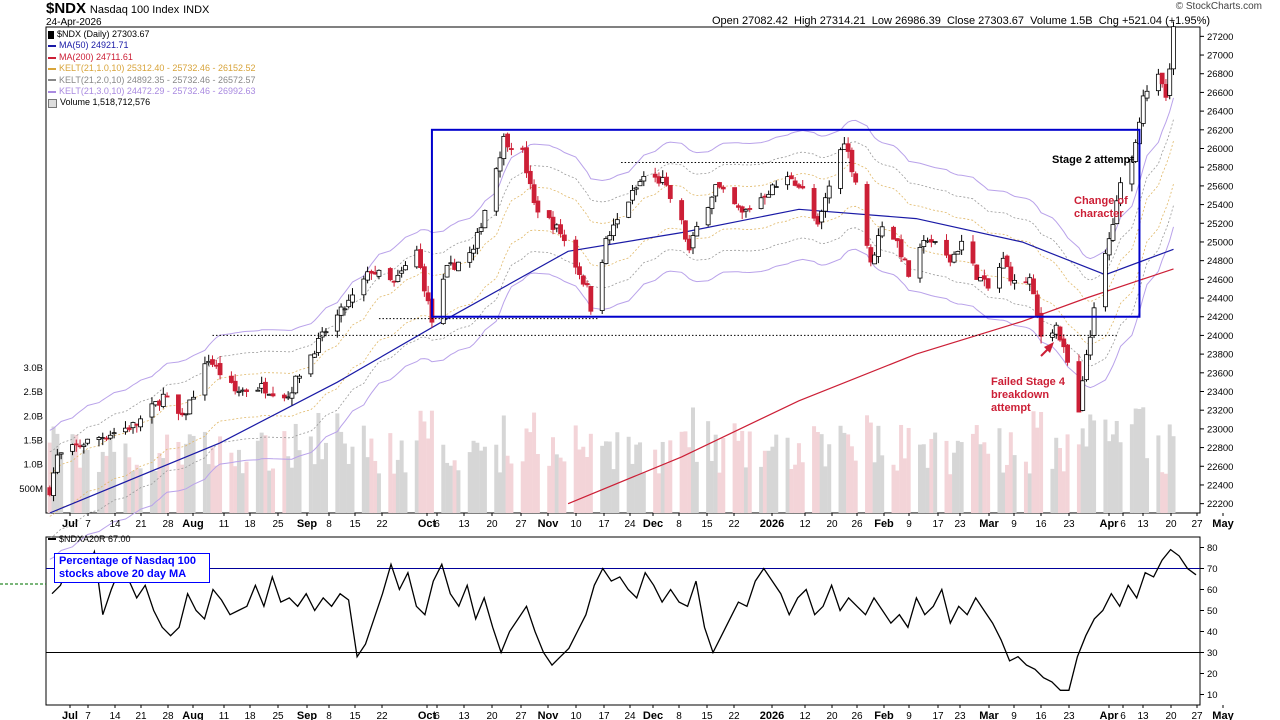 Image resolution: width=1280 pixels, height=720 pixels. I want to click on chg-label: Chg, so click(1108, 21).